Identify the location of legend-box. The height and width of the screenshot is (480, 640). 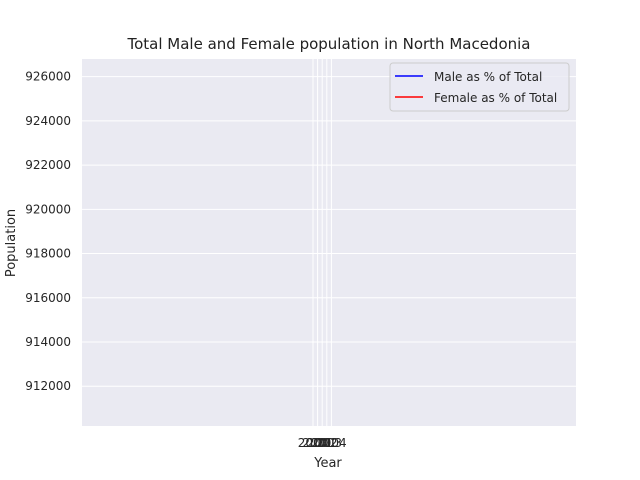
(479, 87).